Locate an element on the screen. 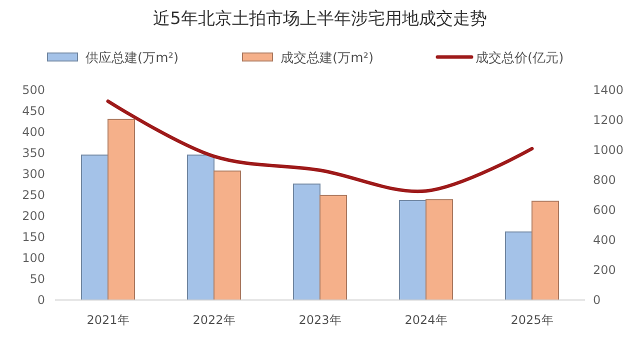  y2-tick-label: 1000 is located at coordinates (608, 150).